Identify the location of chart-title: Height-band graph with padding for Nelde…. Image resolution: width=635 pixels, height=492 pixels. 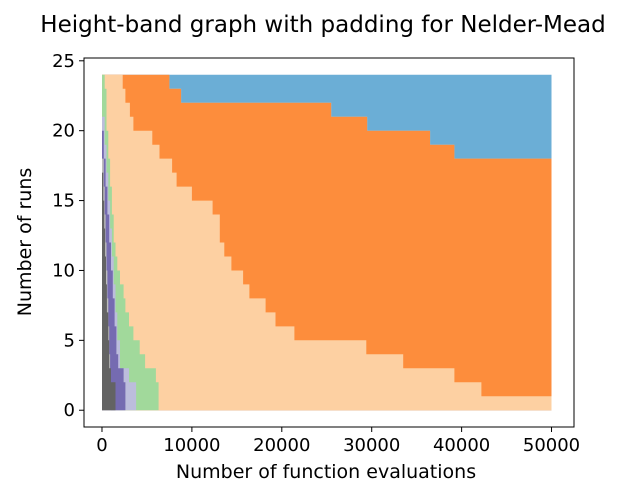
(322, 25).